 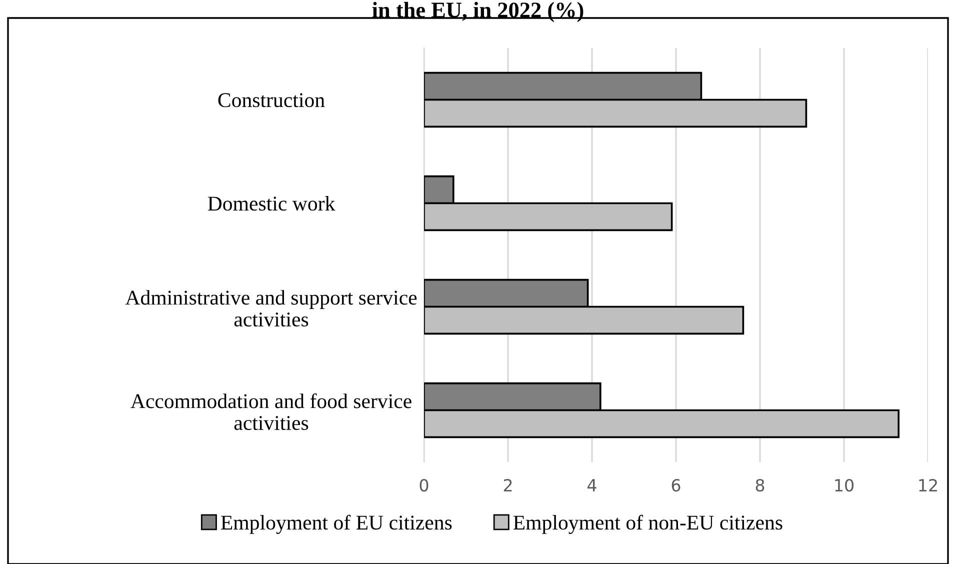 I want to click on y-tick-label: Accommodation and food service activities, so click(x=271, y=411).